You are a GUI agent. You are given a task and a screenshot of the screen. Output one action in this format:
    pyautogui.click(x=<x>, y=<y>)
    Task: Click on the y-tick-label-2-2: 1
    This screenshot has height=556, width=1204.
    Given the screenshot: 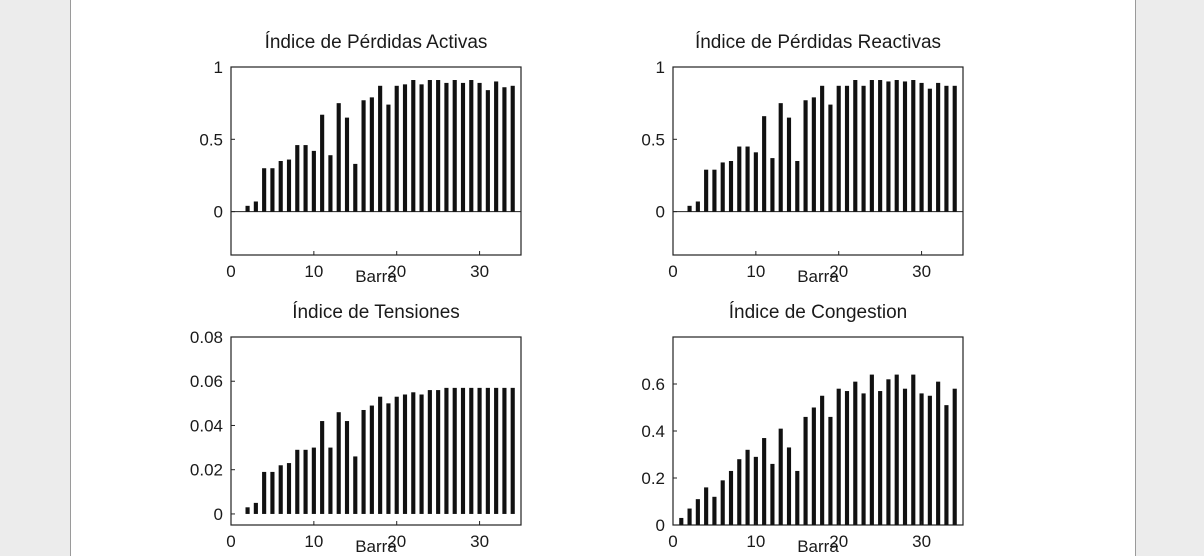 What is the action you would take?
    pyautogui.click(x=660, y=67)
    